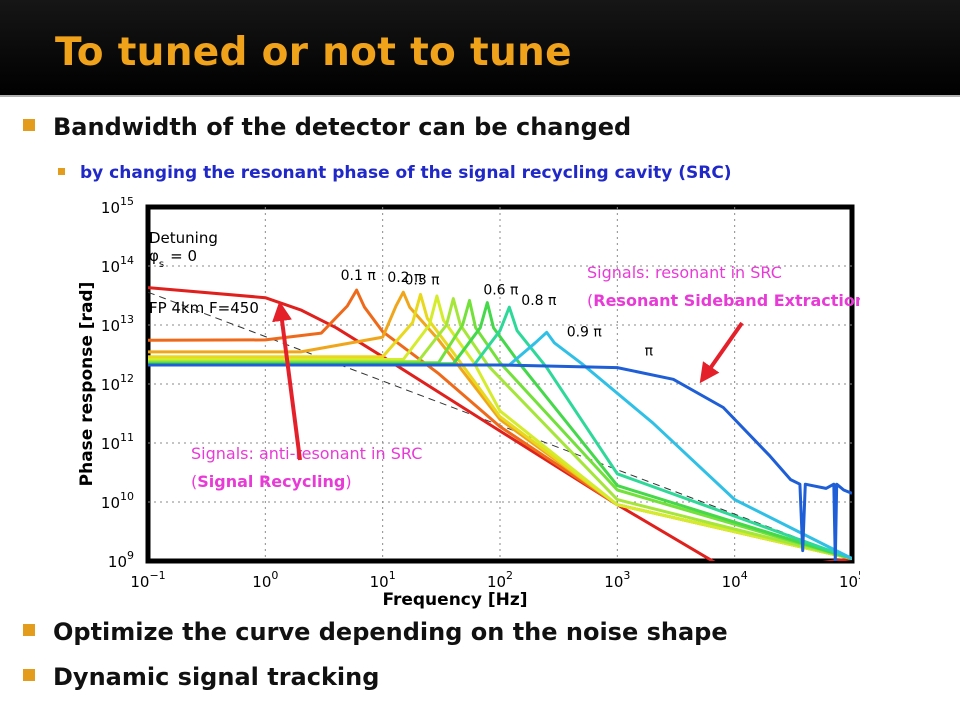 This screenshot has height=720, width=960. Describe the element at coordinates (204, 308) in the screenshot. I see `reference-label: FP 4km F=450` at that location.